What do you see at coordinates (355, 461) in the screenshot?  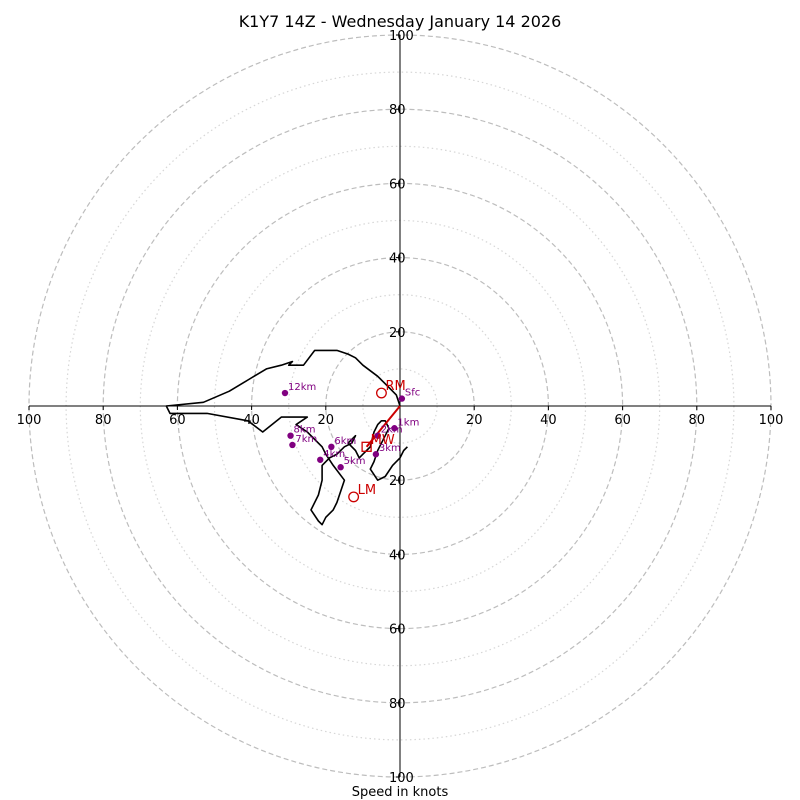 I see `height-marker-label: 5km` at bounding box center [355, 461].